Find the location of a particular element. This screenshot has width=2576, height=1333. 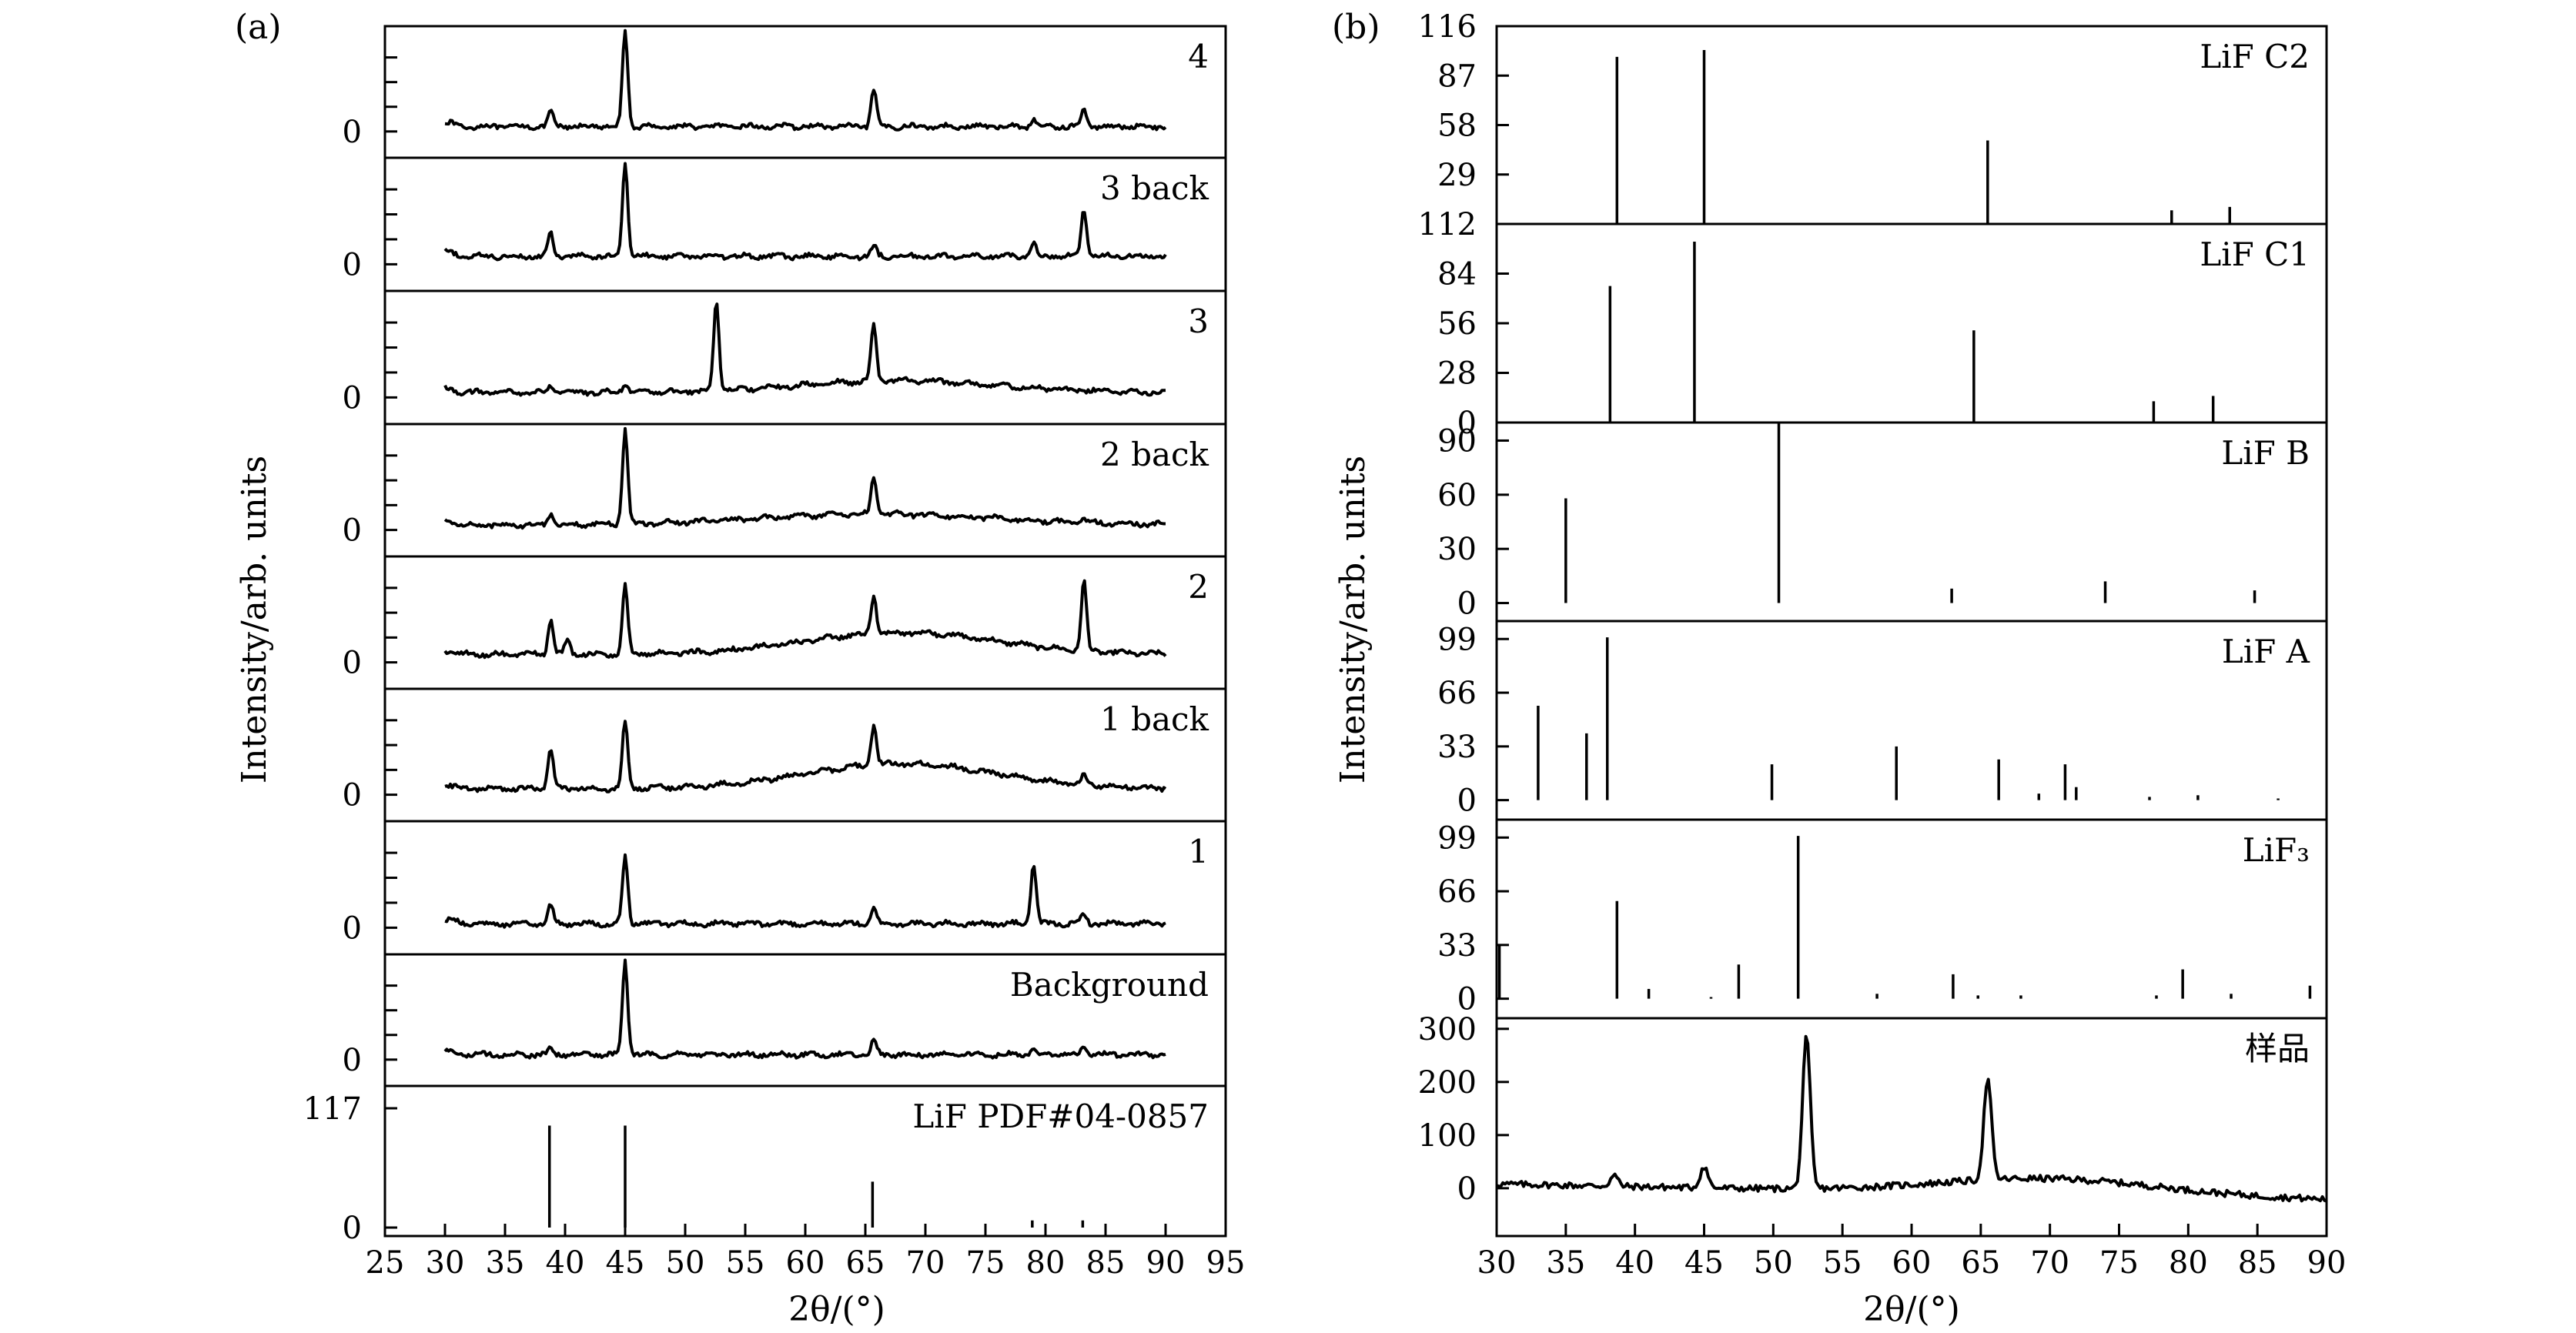

panel-a-subplot-8: 0 Background is located at coordinates (785, 1020).